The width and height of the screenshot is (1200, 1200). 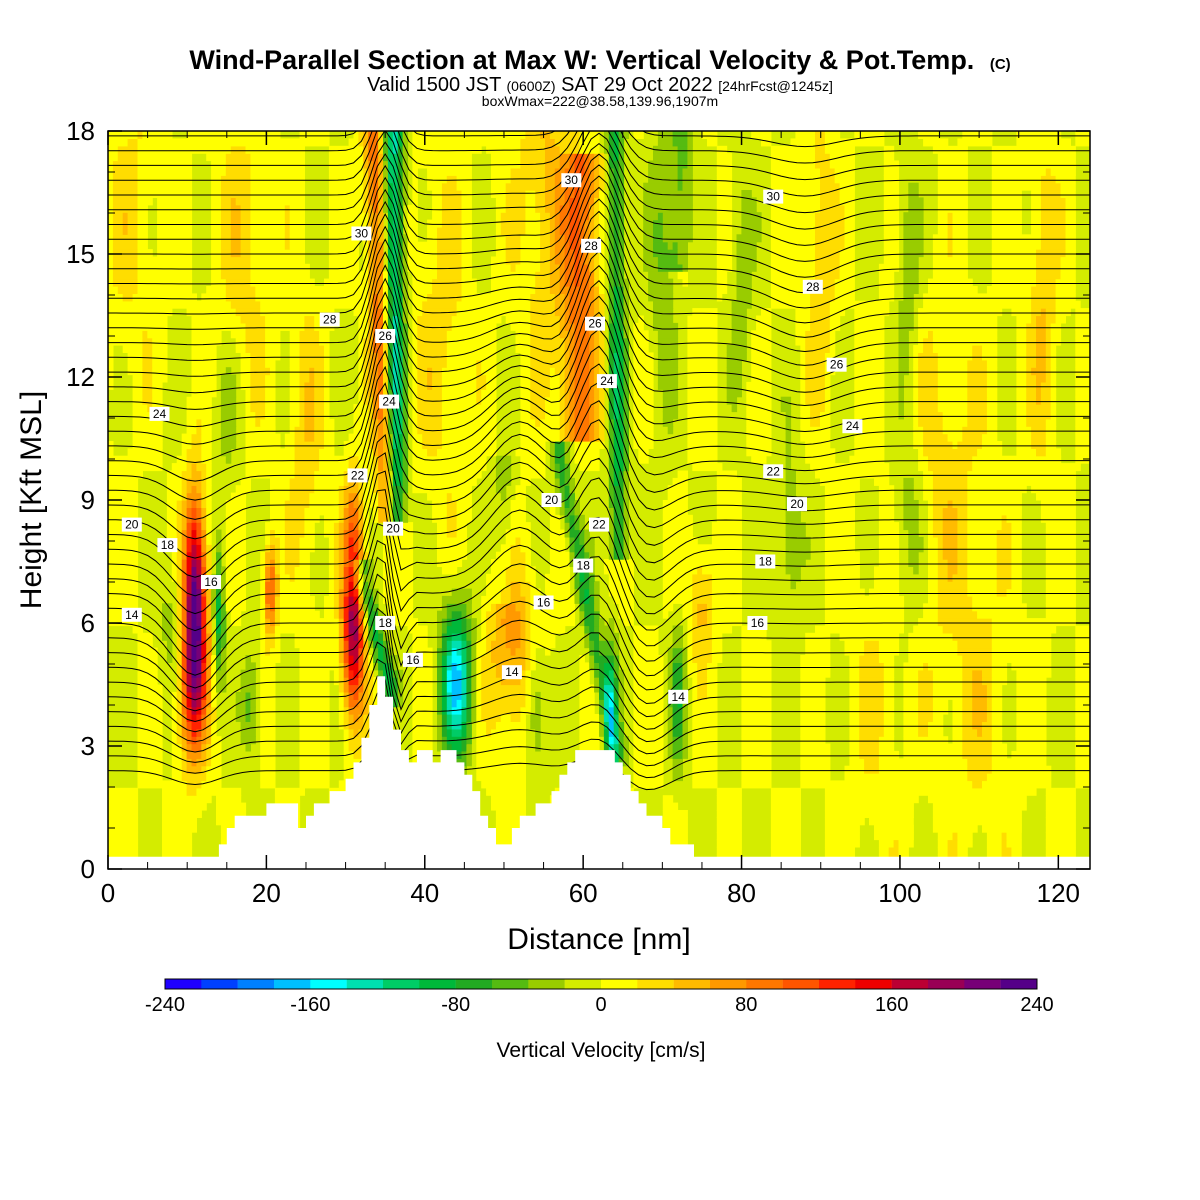 What do you see at coordinates (160, 414) in the screenshot?
I see `theta-label-text: 24` at bounding box center [160, 414].